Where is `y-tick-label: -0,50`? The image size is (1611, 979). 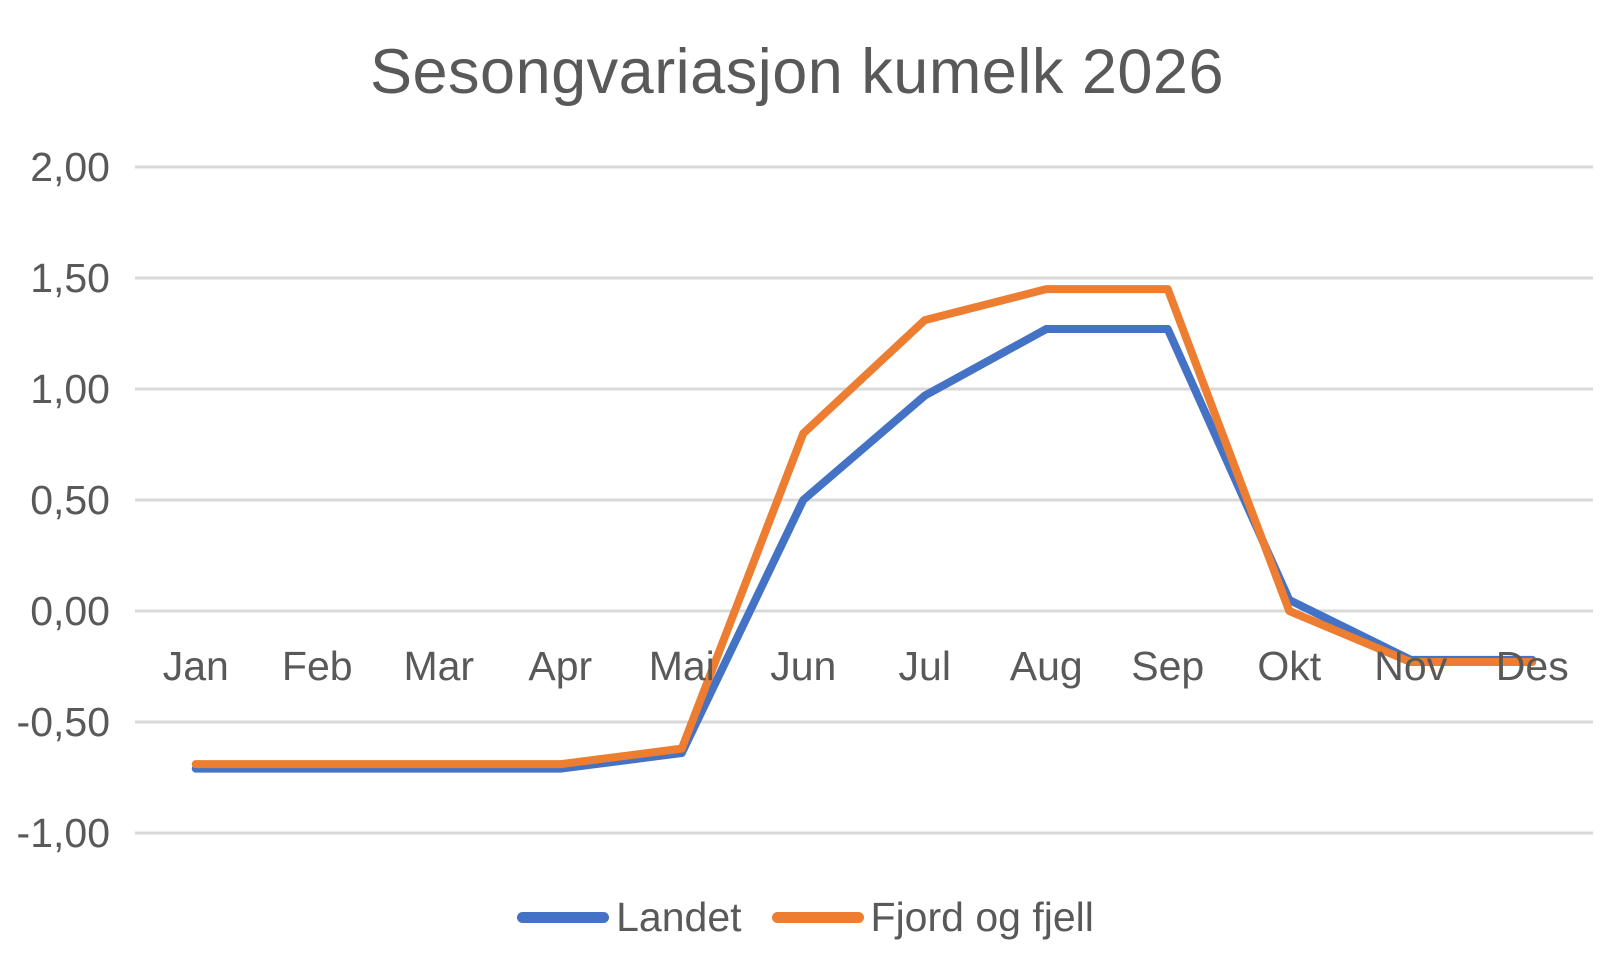 y-tick-label: -0,50 is located at coordinates (63, 722).